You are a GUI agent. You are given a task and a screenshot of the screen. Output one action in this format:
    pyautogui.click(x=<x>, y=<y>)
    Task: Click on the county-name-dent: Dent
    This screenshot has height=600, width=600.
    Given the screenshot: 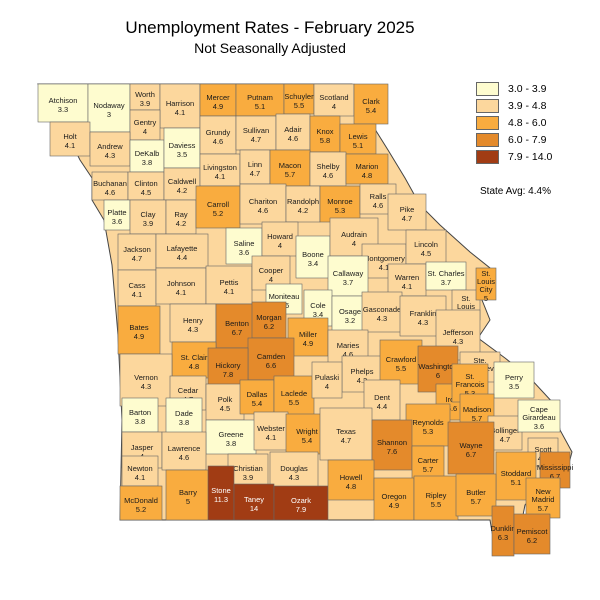 What is the action you would take?
    pyautogui.click(x=382, y=397)
    